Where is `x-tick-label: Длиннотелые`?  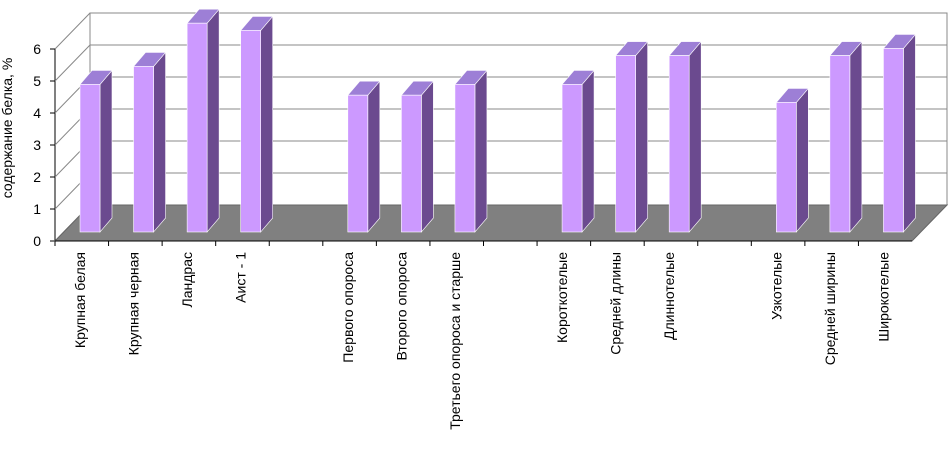
x-tick-label: Длиннотелые is located at coordinates (669, 296).